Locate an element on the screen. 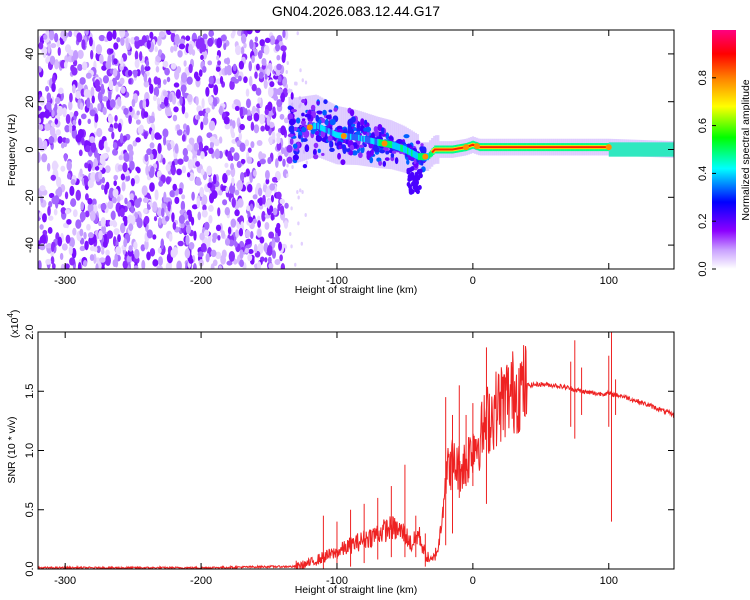 The height and width of the screenshot is (600, 750). figure-title: GN04.2026.083.12.44.G17 is located at coordinates (356, 11).